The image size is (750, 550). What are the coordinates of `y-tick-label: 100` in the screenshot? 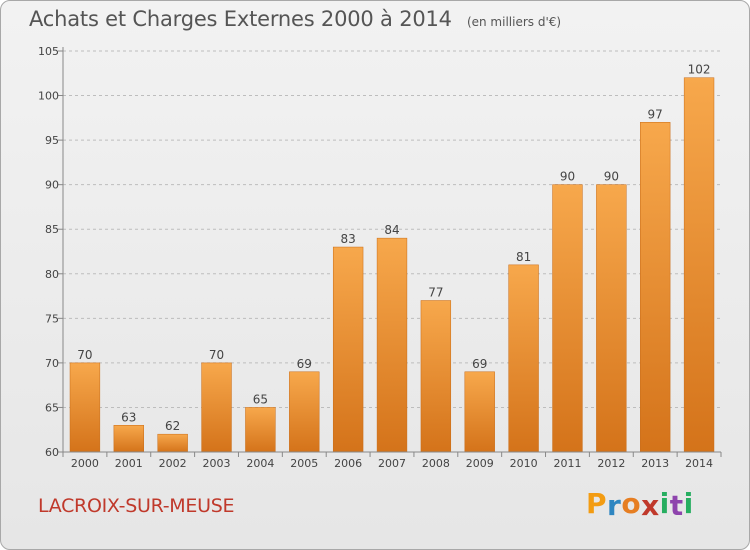 It's located at (48, 96).